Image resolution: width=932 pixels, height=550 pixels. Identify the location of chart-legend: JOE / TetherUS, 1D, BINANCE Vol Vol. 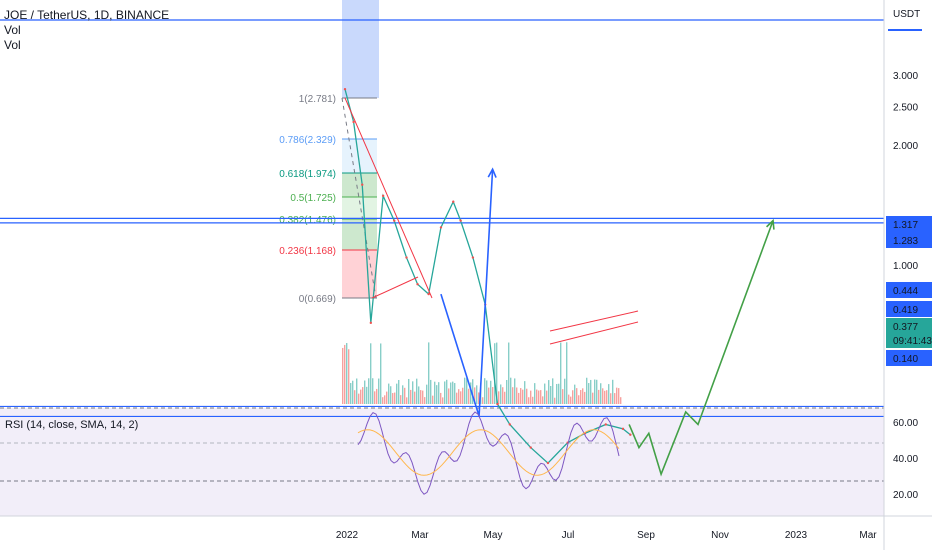
(86, 30).